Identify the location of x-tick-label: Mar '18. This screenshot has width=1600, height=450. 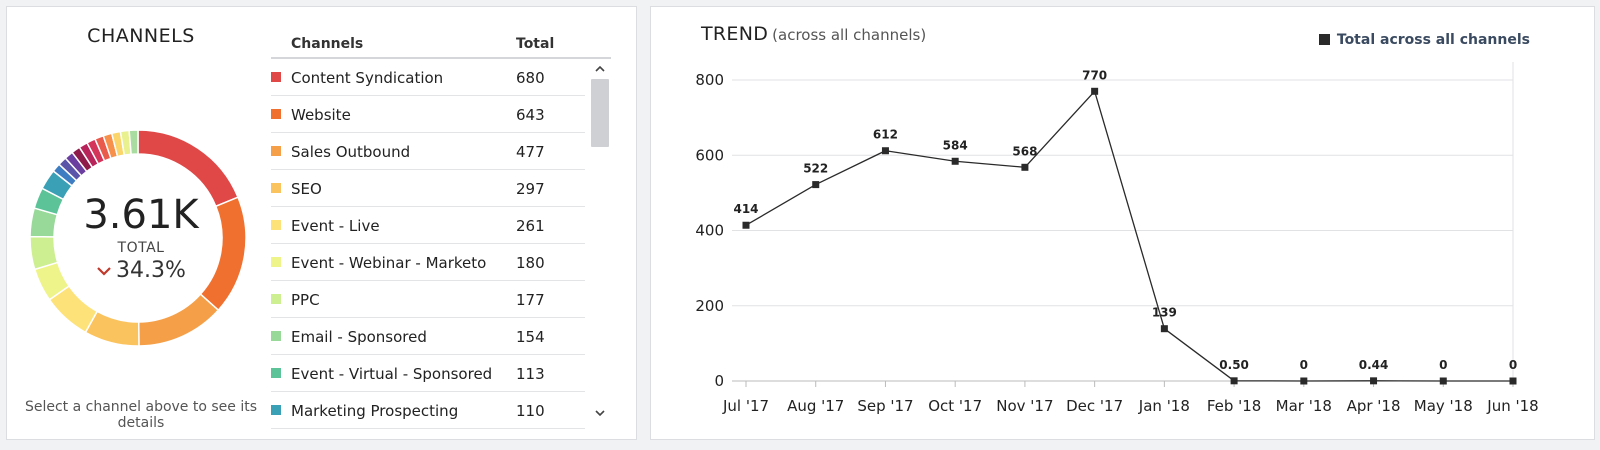
(1304, 406).